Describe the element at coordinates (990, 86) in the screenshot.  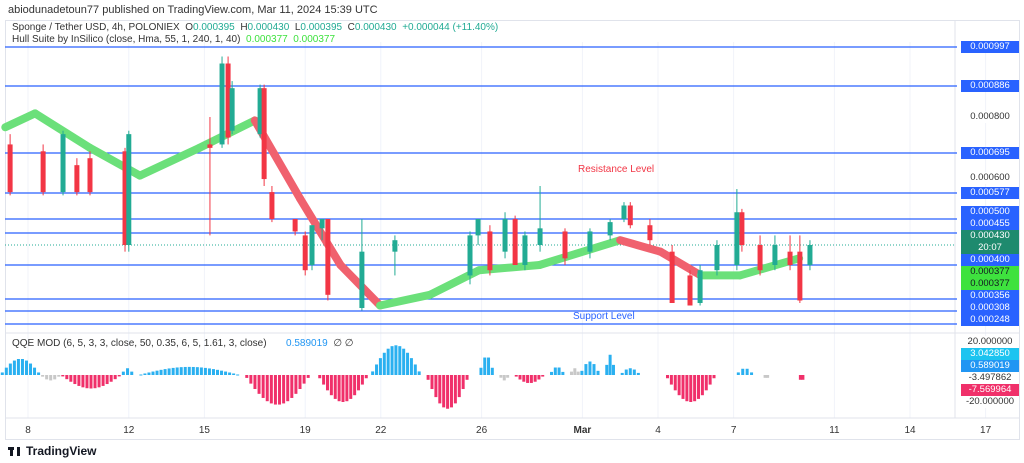
I see `price-label: 0.000886` at that location.